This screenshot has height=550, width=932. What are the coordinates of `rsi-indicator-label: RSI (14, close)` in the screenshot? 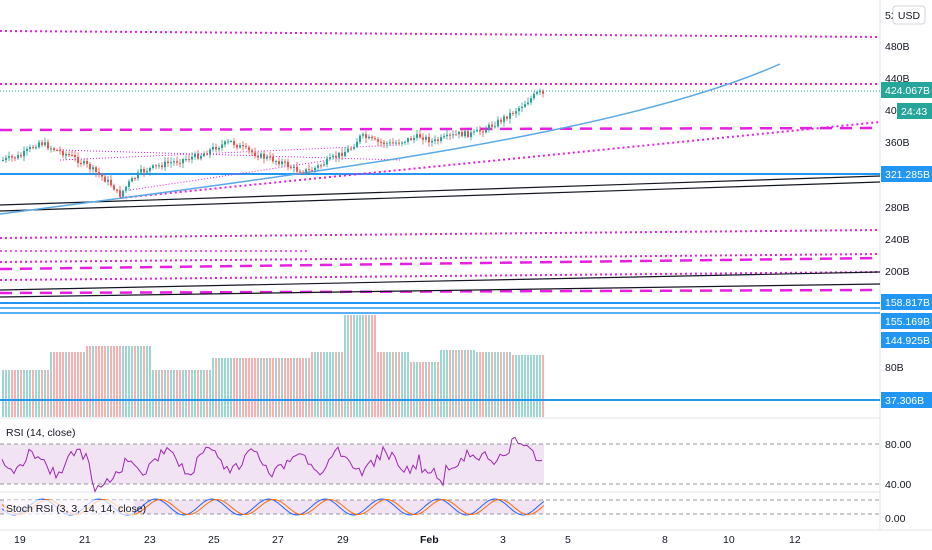 It's located at (40, 433).